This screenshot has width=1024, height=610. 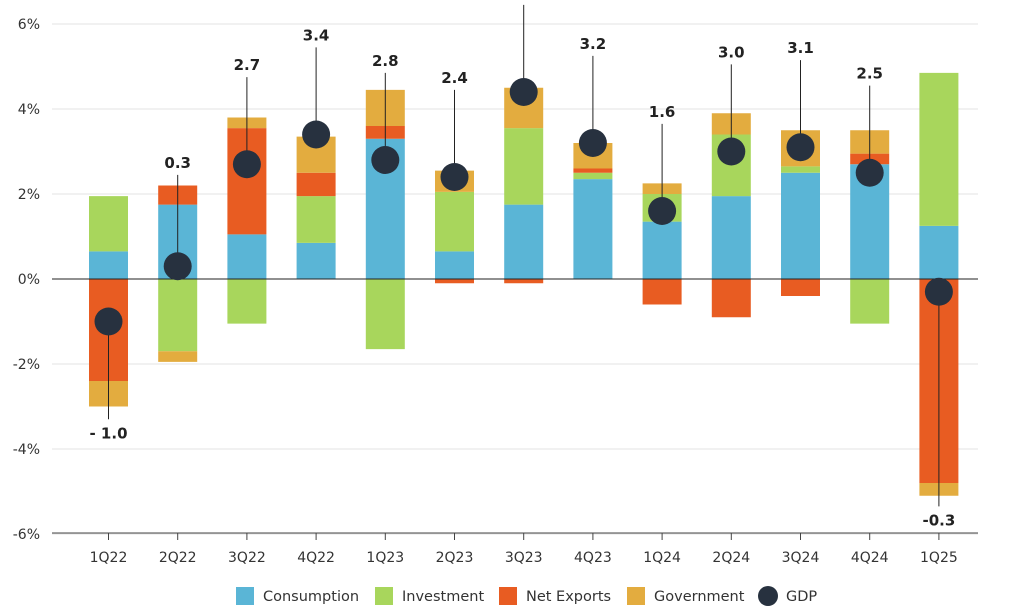 I want to click on bar-consumption-1Q22, so click(x=108, y=265).